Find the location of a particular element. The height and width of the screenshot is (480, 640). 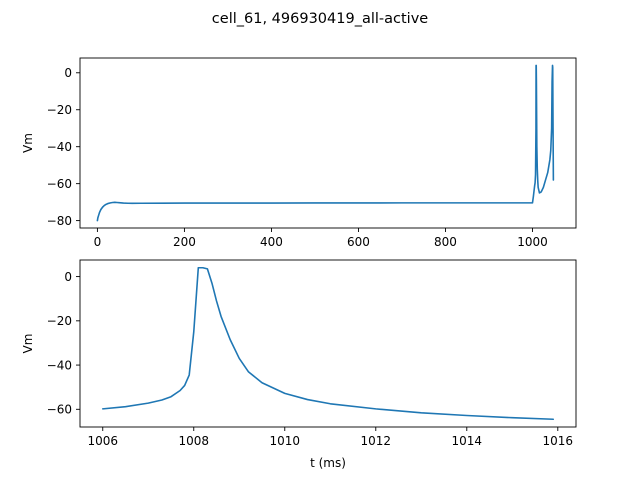

figure-title: cell_61, 496930419_all-active is located at coordinates (320, 19).